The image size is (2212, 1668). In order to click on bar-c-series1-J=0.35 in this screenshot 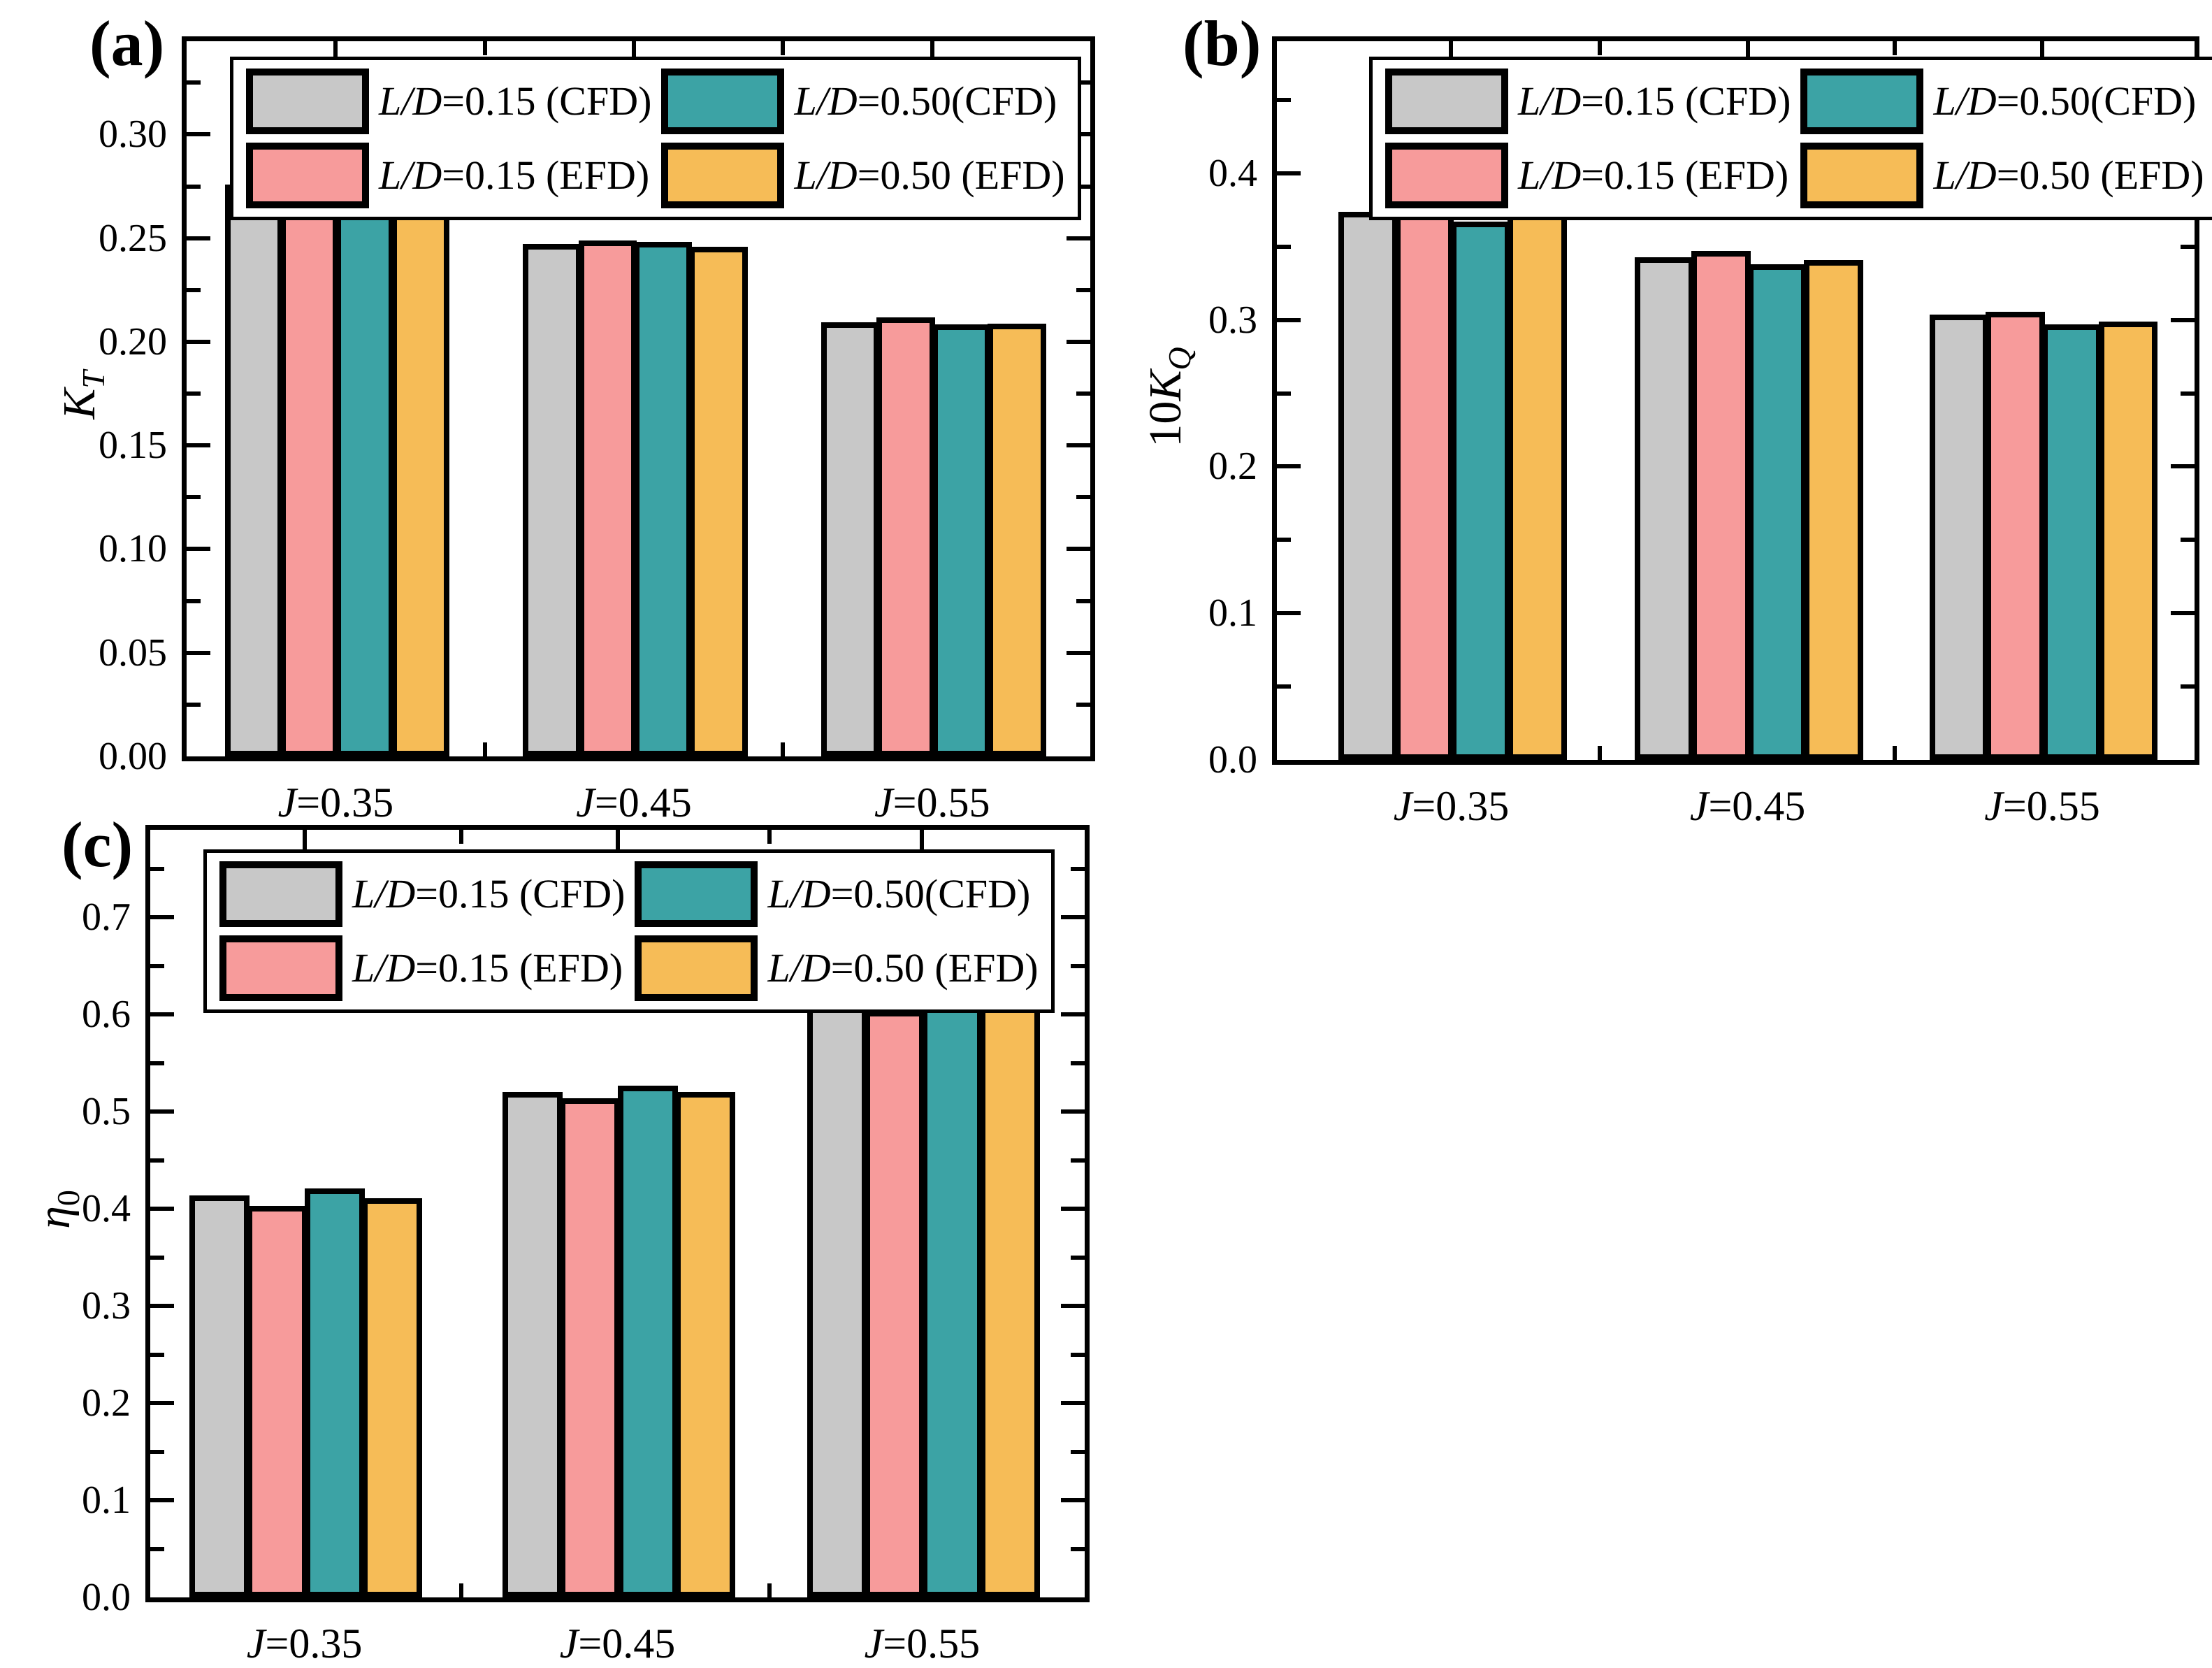, I will do `click(219, 1396)`.